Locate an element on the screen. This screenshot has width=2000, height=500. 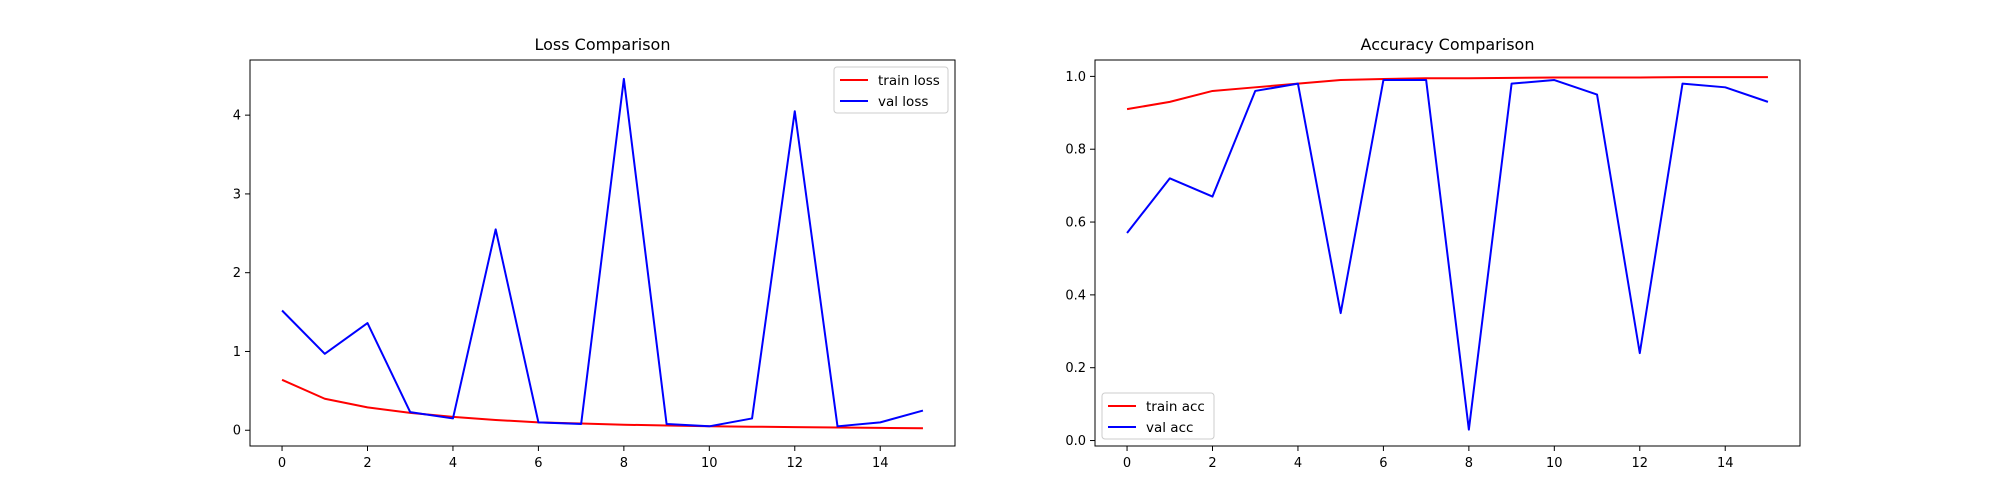
chart-title: Accuracy Comparison is located at coordinates (1448, 44).